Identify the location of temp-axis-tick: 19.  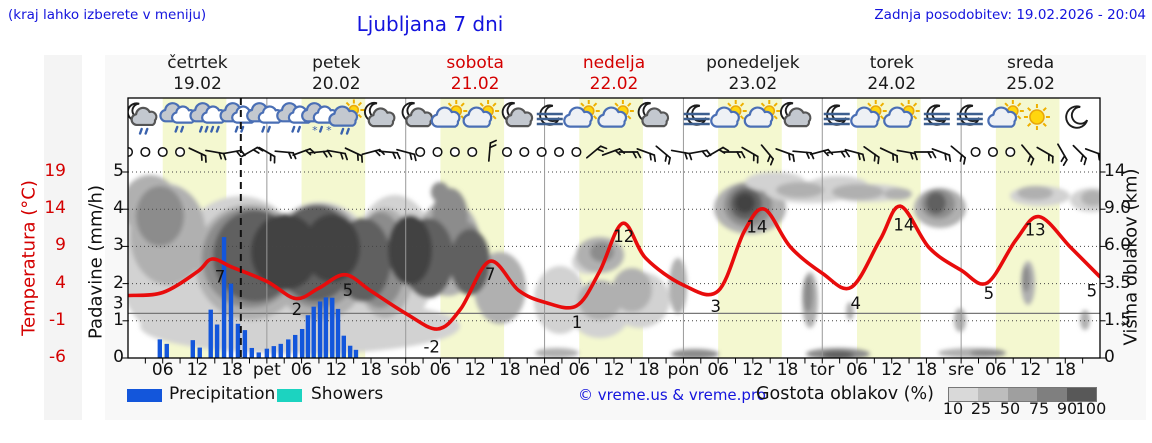
(55, 171).